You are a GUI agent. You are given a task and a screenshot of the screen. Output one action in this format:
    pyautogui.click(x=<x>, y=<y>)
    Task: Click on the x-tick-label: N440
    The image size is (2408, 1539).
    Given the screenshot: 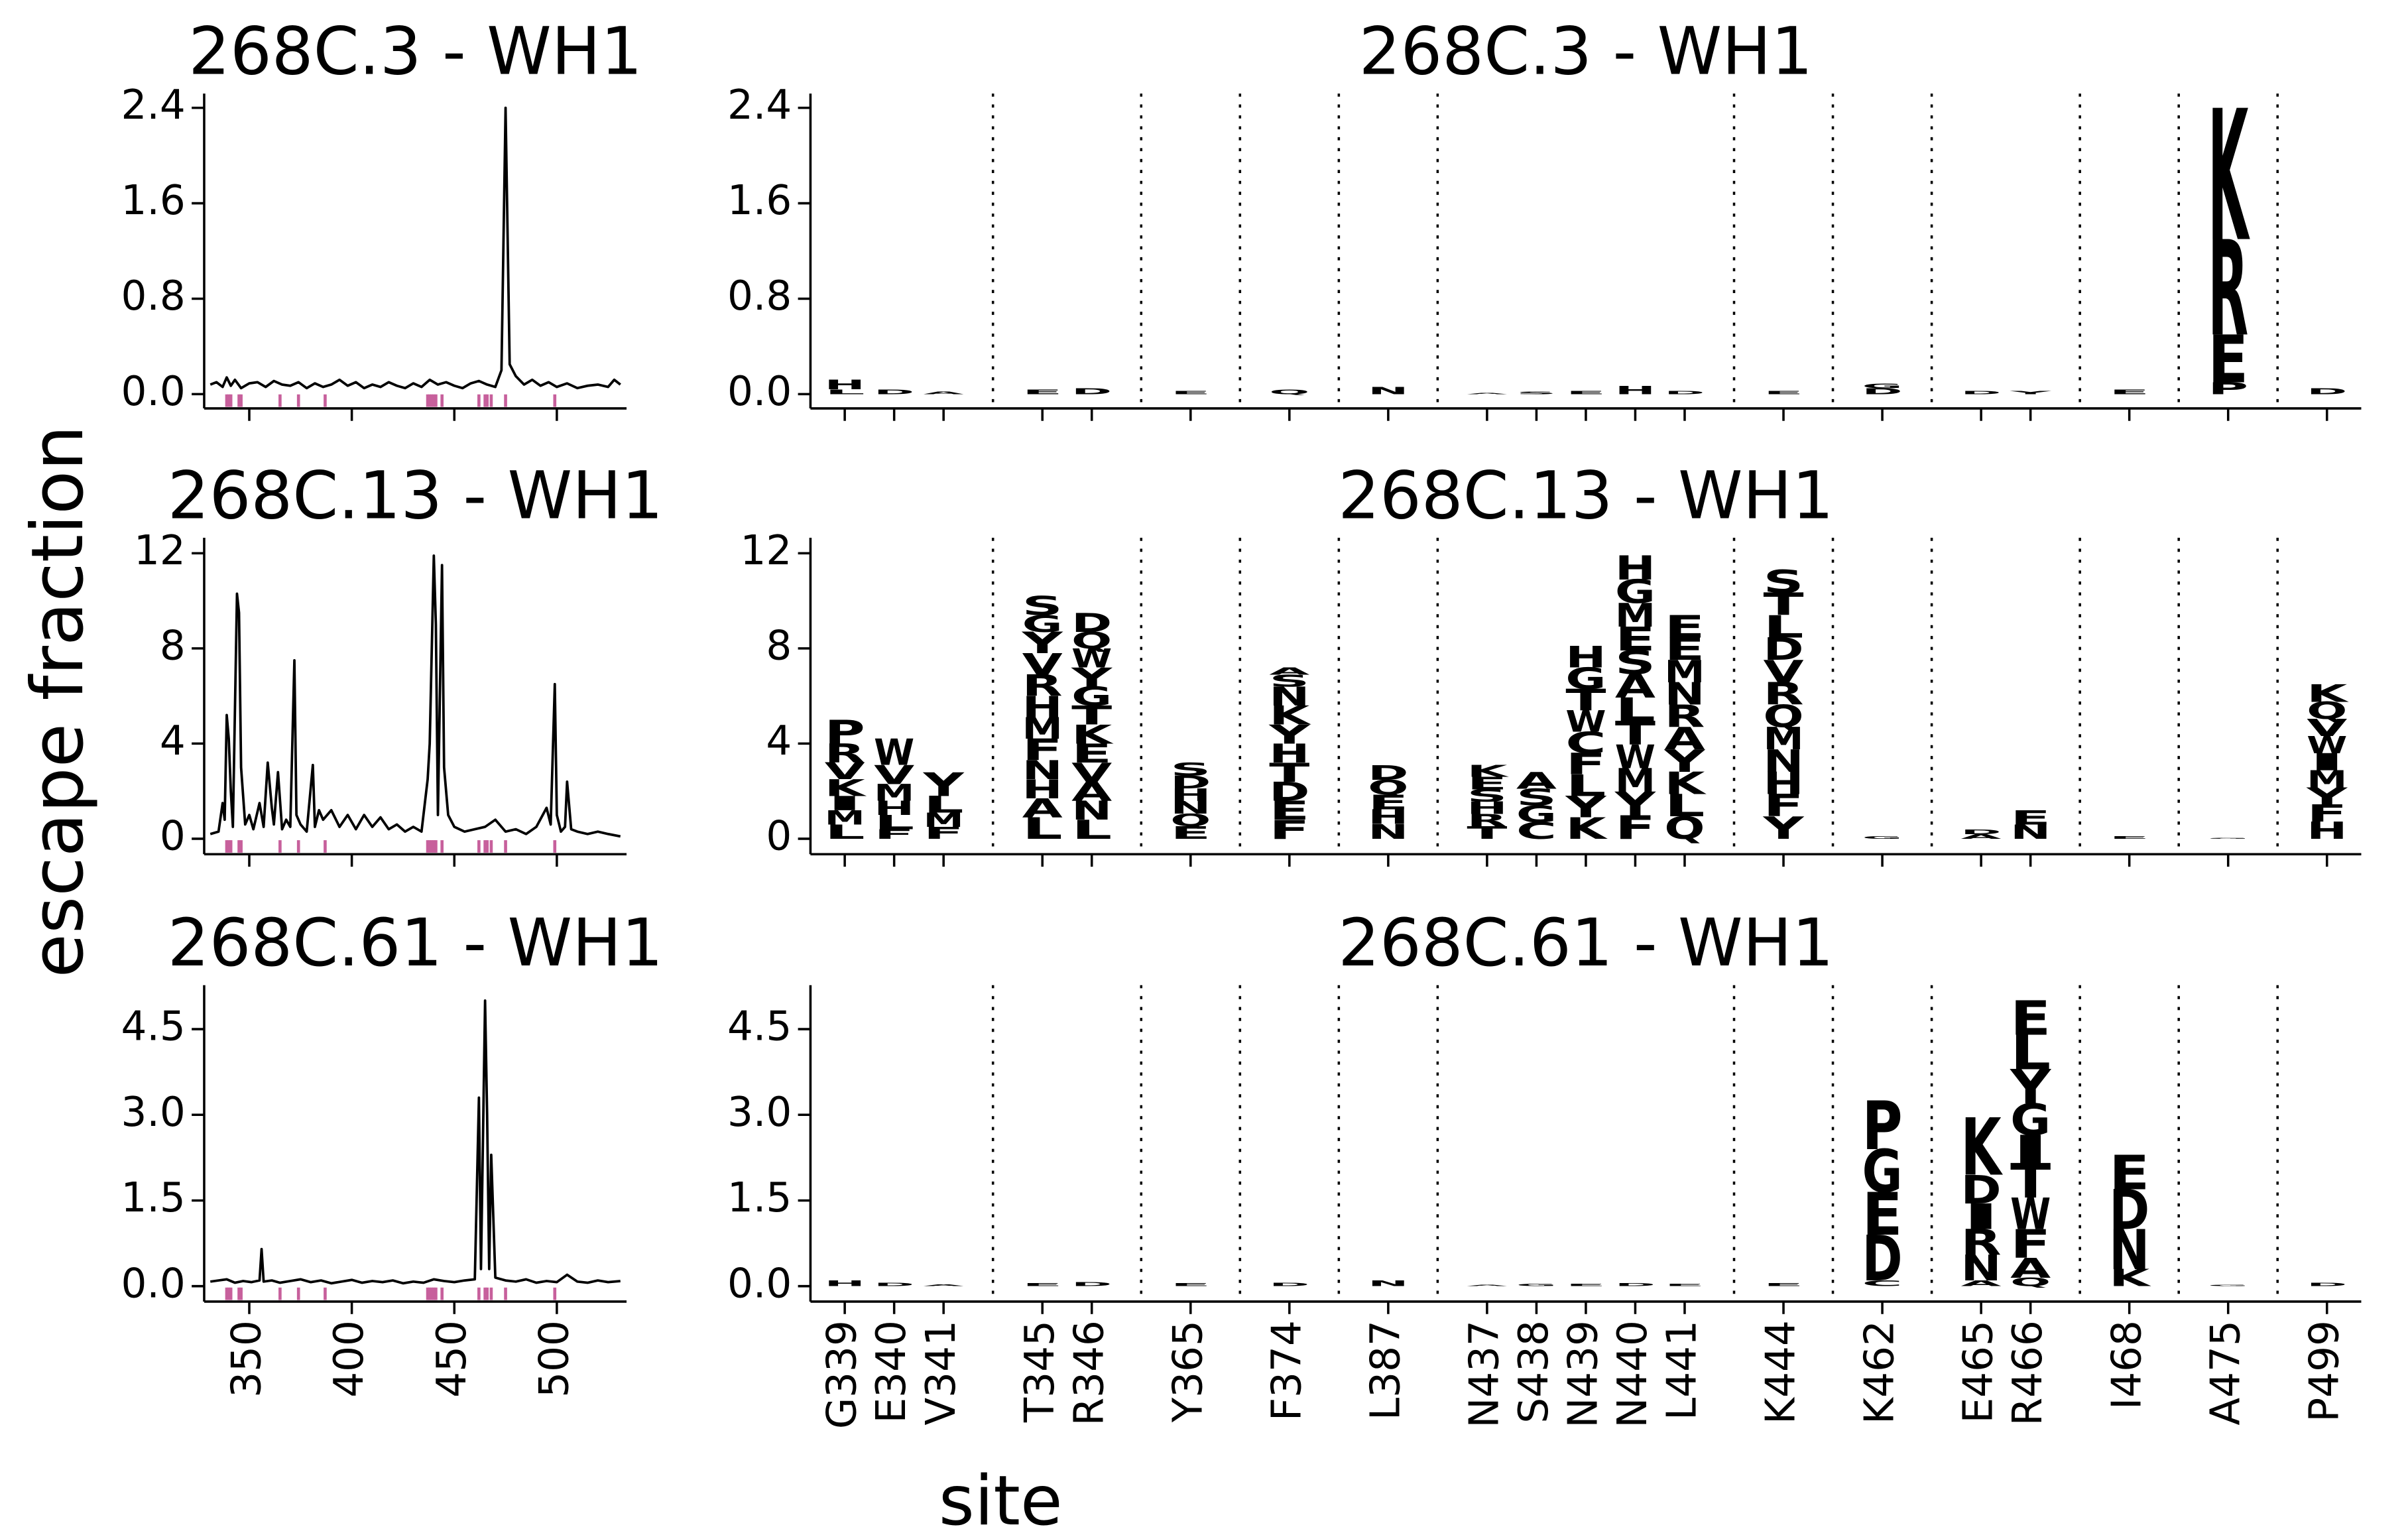 What is the action you would take?
    pyautogui.click(x=1633, y=1374)
    